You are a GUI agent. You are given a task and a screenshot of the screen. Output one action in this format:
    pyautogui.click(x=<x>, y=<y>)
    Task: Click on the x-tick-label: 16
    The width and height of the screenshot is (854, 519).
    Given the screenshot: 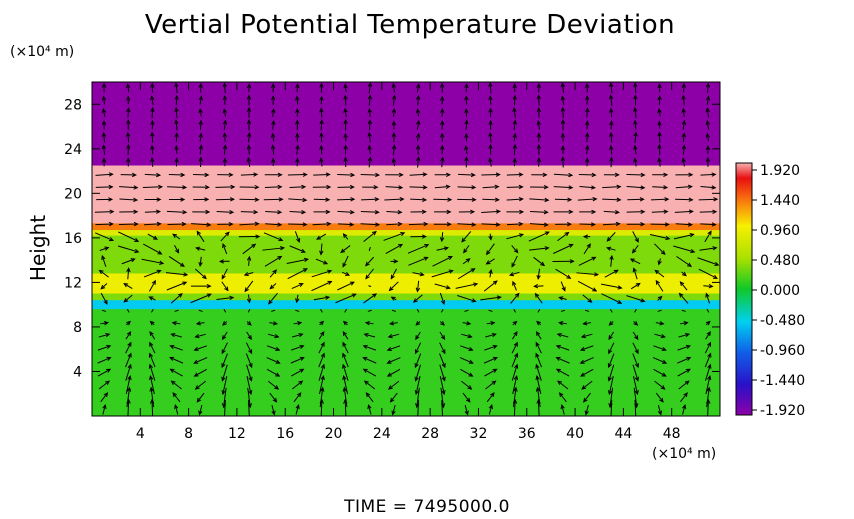 What is the action you would take?
    pyautogui.click(x=285, y=434)
    